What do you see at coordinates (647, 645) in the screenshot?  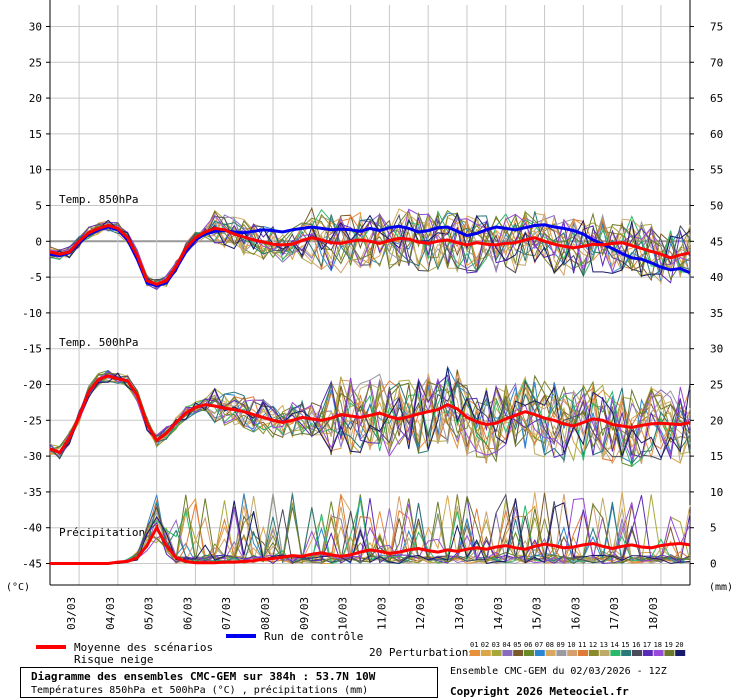 I see `legend-perturbation-number: 17` at bounding box center [647, 645].